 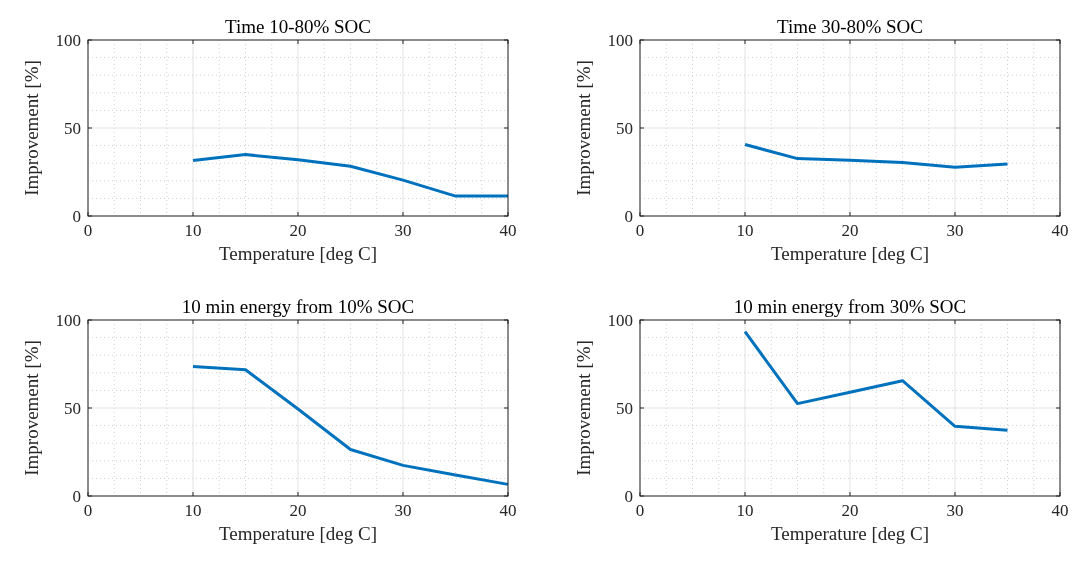 What do you see at coordinates (850, 306) in the screenshot?
I see `chart-title: 10 min energy from 30% SOC` at bounding box center [850, 306].